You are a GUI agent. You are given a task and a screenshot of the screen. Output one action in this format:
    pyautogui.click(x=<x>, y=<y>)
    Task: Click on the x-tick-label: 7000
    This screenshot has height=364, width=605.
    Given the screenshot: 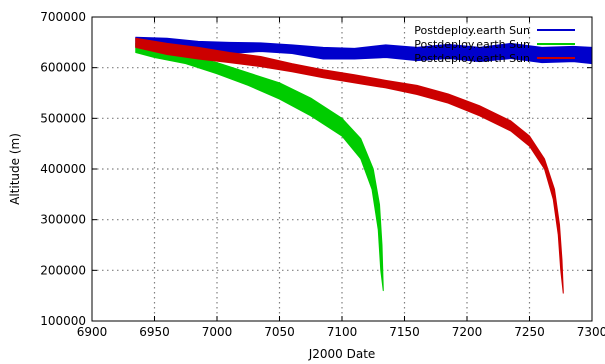 What is the action you would take?
    pyautogui.click(x=217, y=332)
    